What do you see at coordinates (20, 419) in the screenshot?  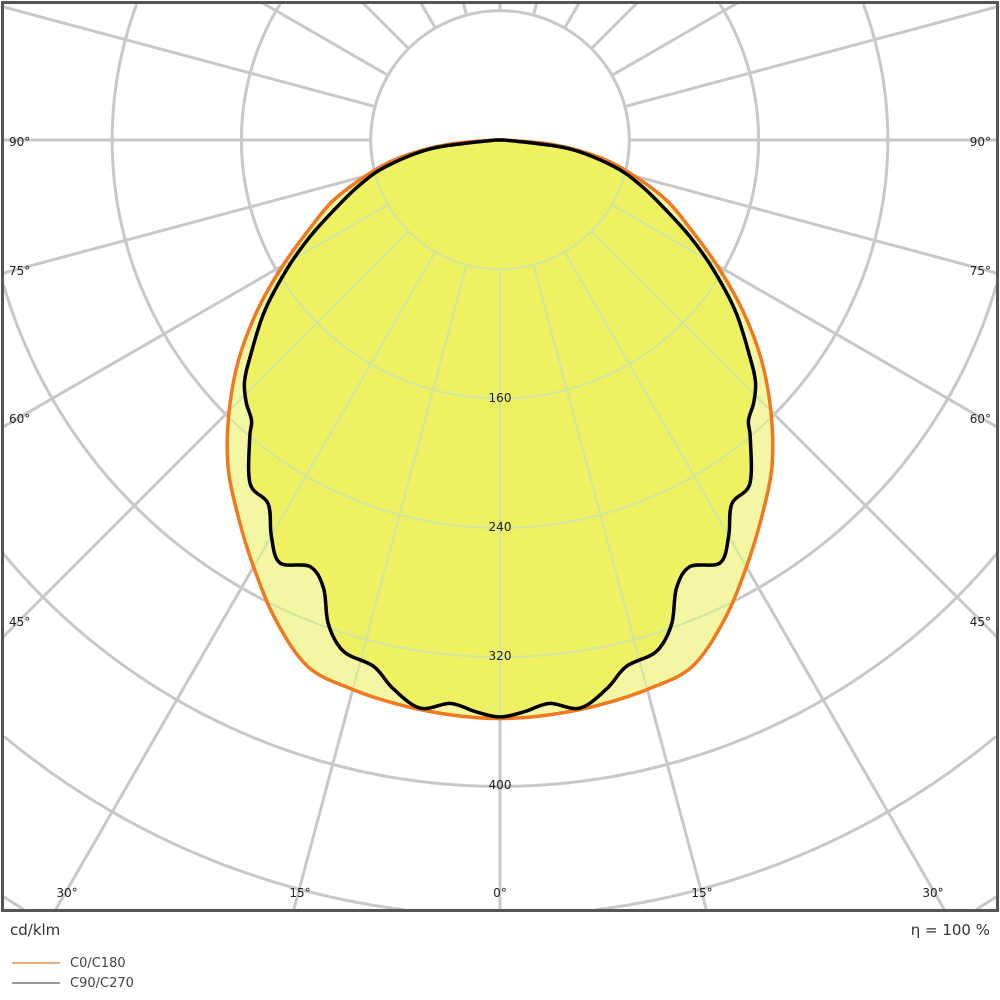 I see `angle-label-left: 60°` at bounding box center [20, 419].